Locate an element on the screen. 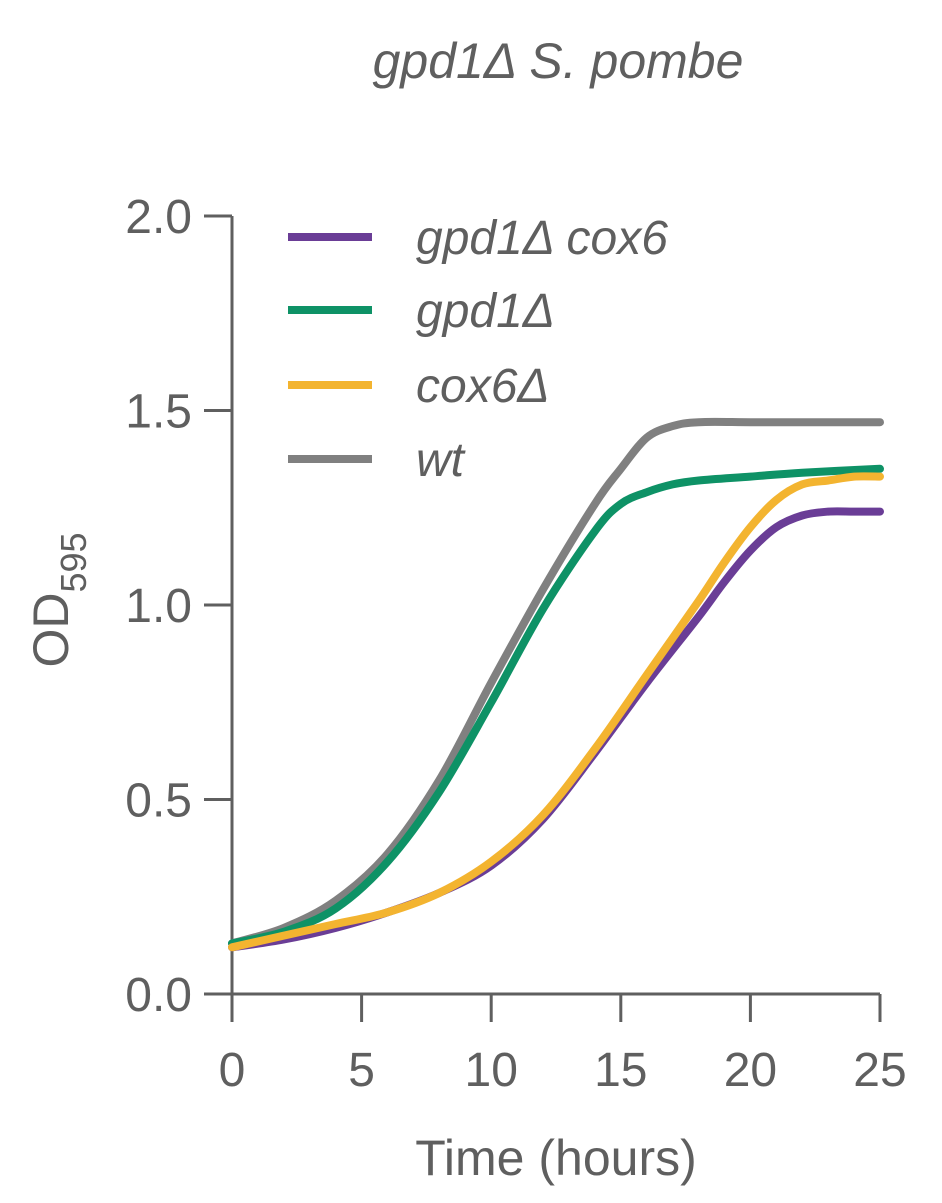 The image size is (942, 1203). y-tick-label: 2.0 is located at coordinates (158, 217).